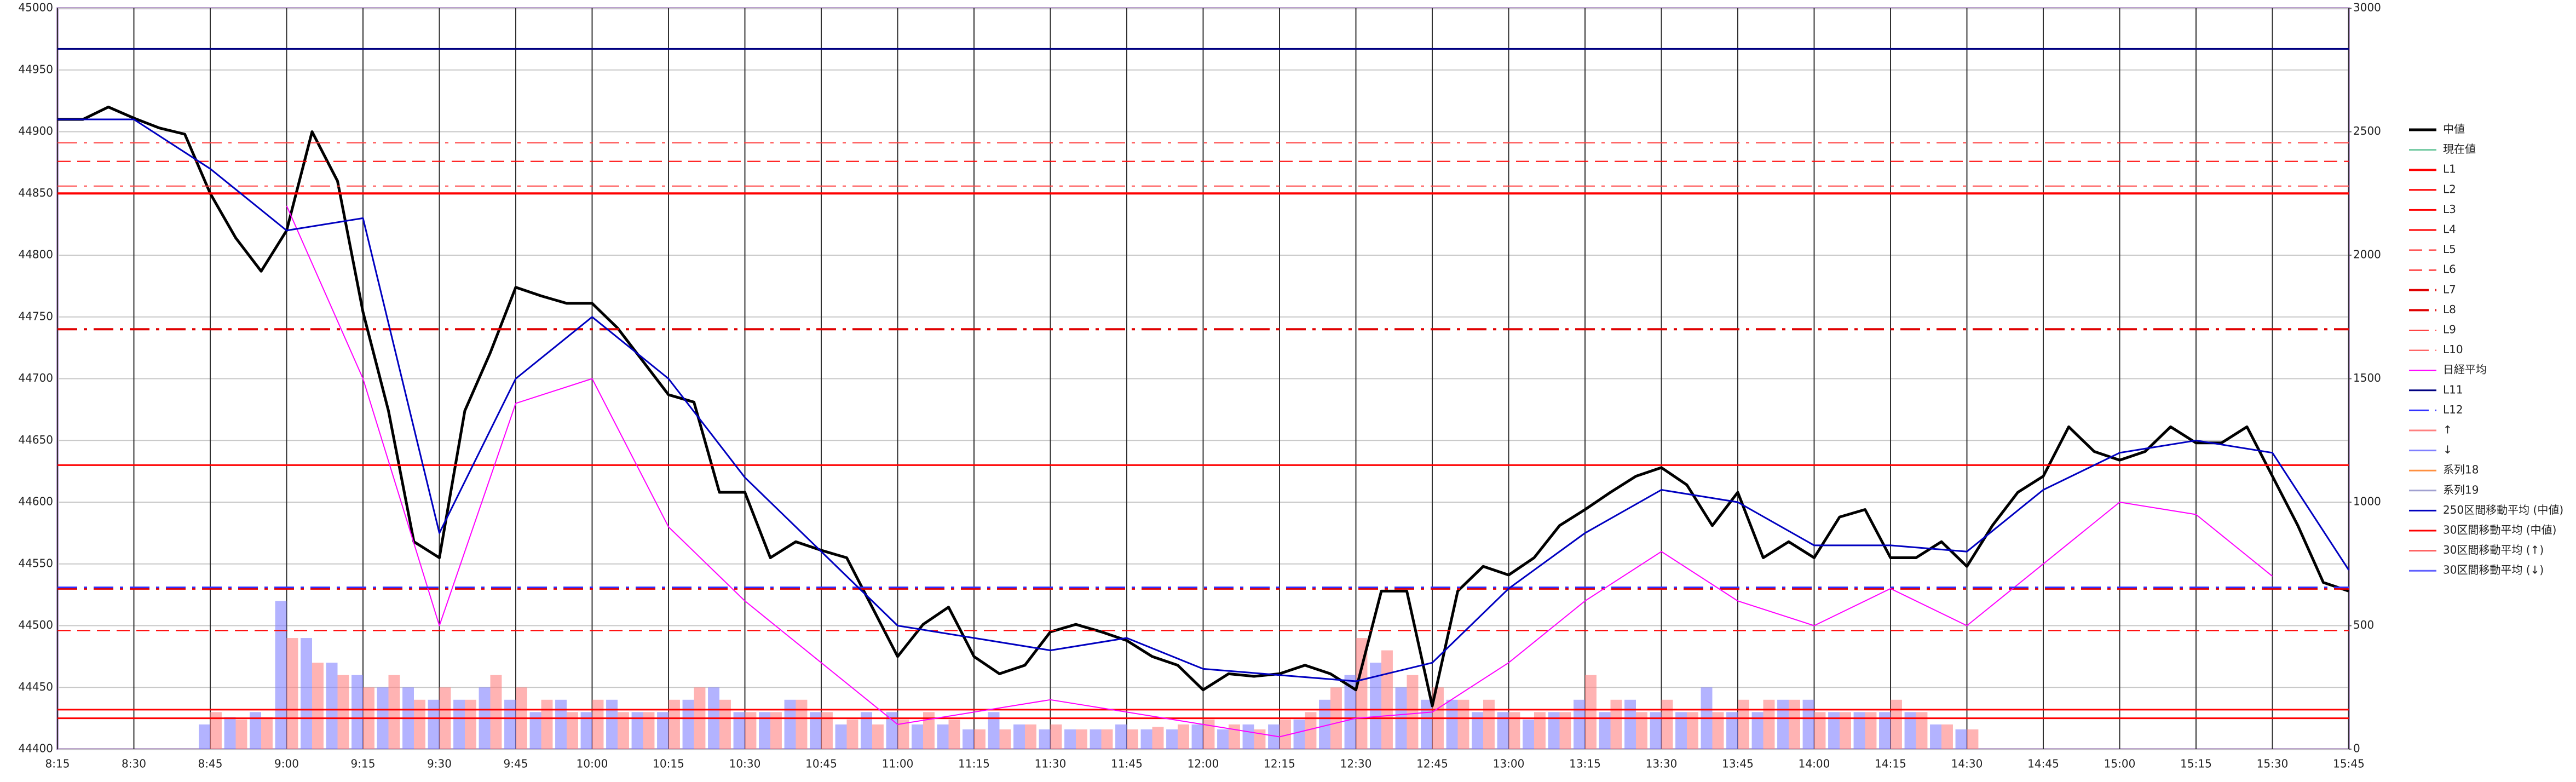 The width and height of the screenshot is (2576, 782). Describe the element at coordinates (1814, 764) in the screenshot. I see `x-tick-label: 14:00` at that location.